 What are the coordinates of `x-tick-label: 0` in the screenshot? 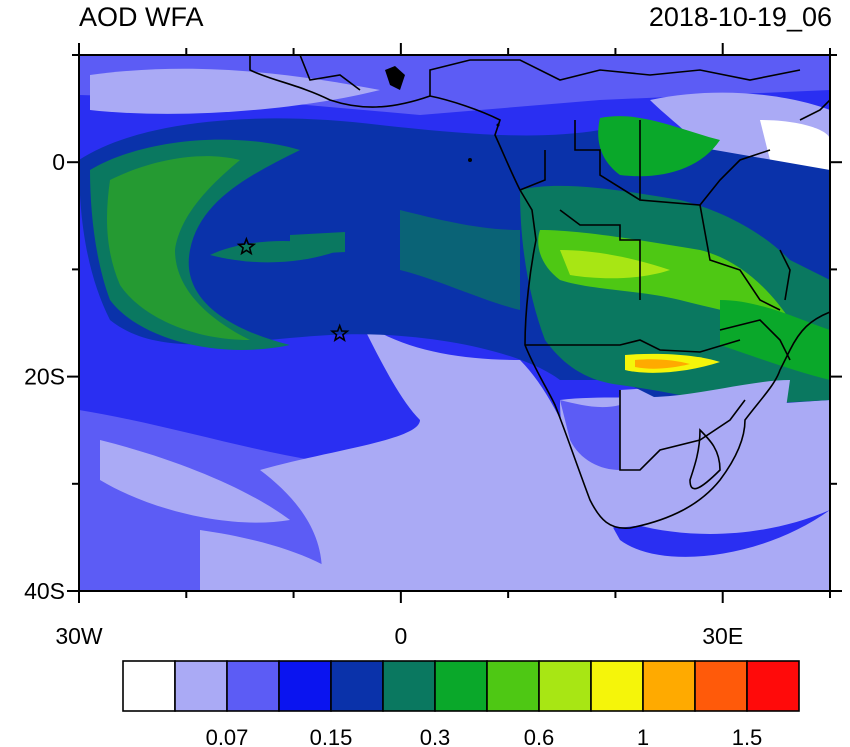 It's located at (400, 636).